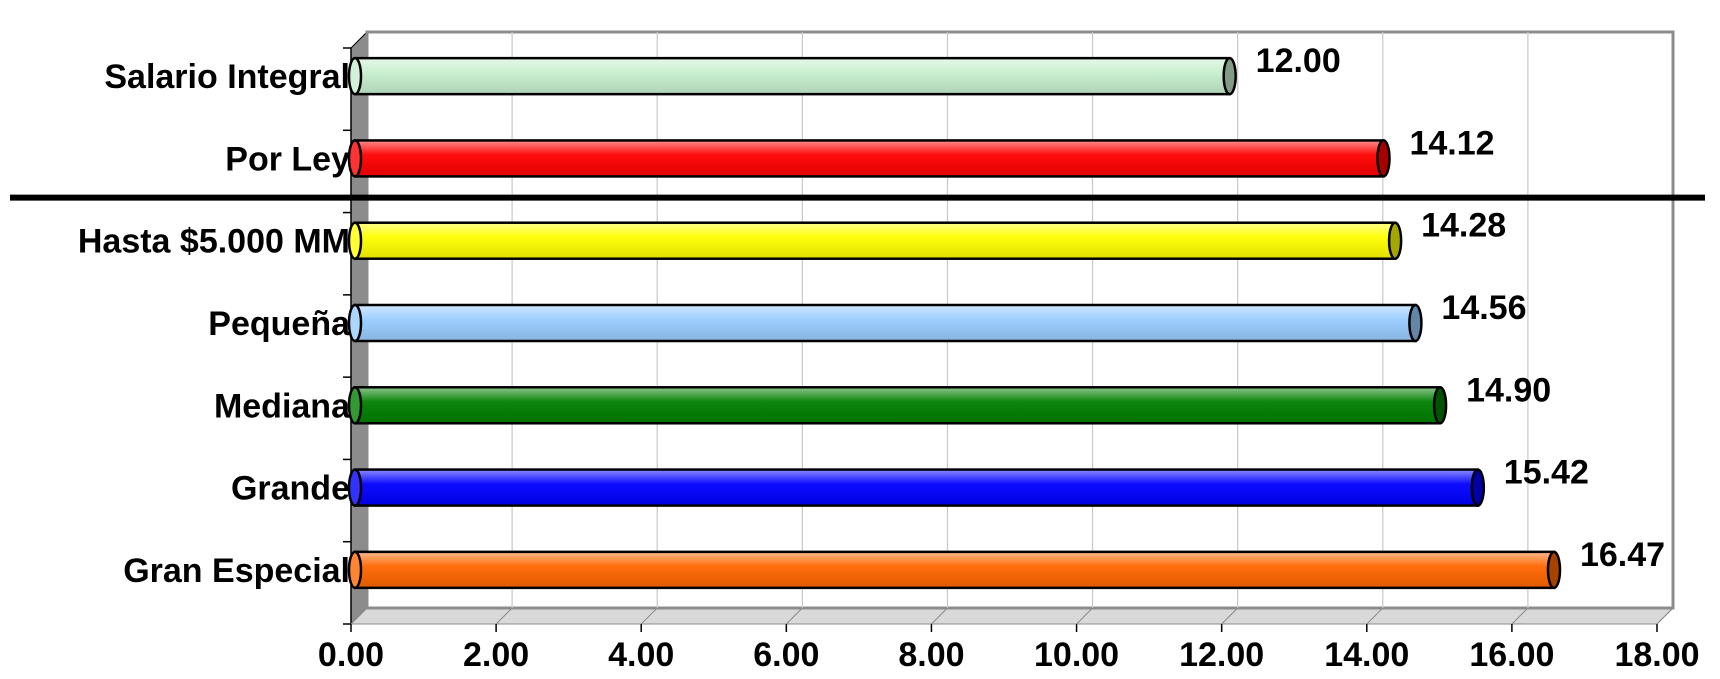 The width and height of the screenshot is (1720, 679). What do you see at coordinates (282, 406) in the screenshot?
I see `category-label: Mediana` at bounding box center [282, 406].